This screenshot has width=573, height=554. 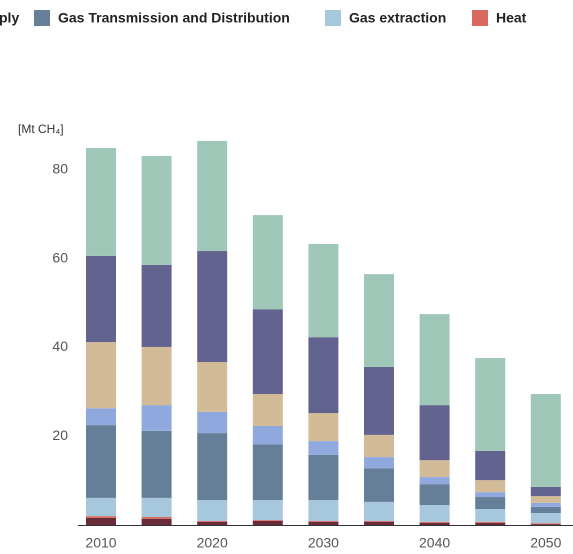 What do you see at coordinates (323, 543) in the screenshot?
I see `x-tick-label: 2030` at bounding box center [323, 543].